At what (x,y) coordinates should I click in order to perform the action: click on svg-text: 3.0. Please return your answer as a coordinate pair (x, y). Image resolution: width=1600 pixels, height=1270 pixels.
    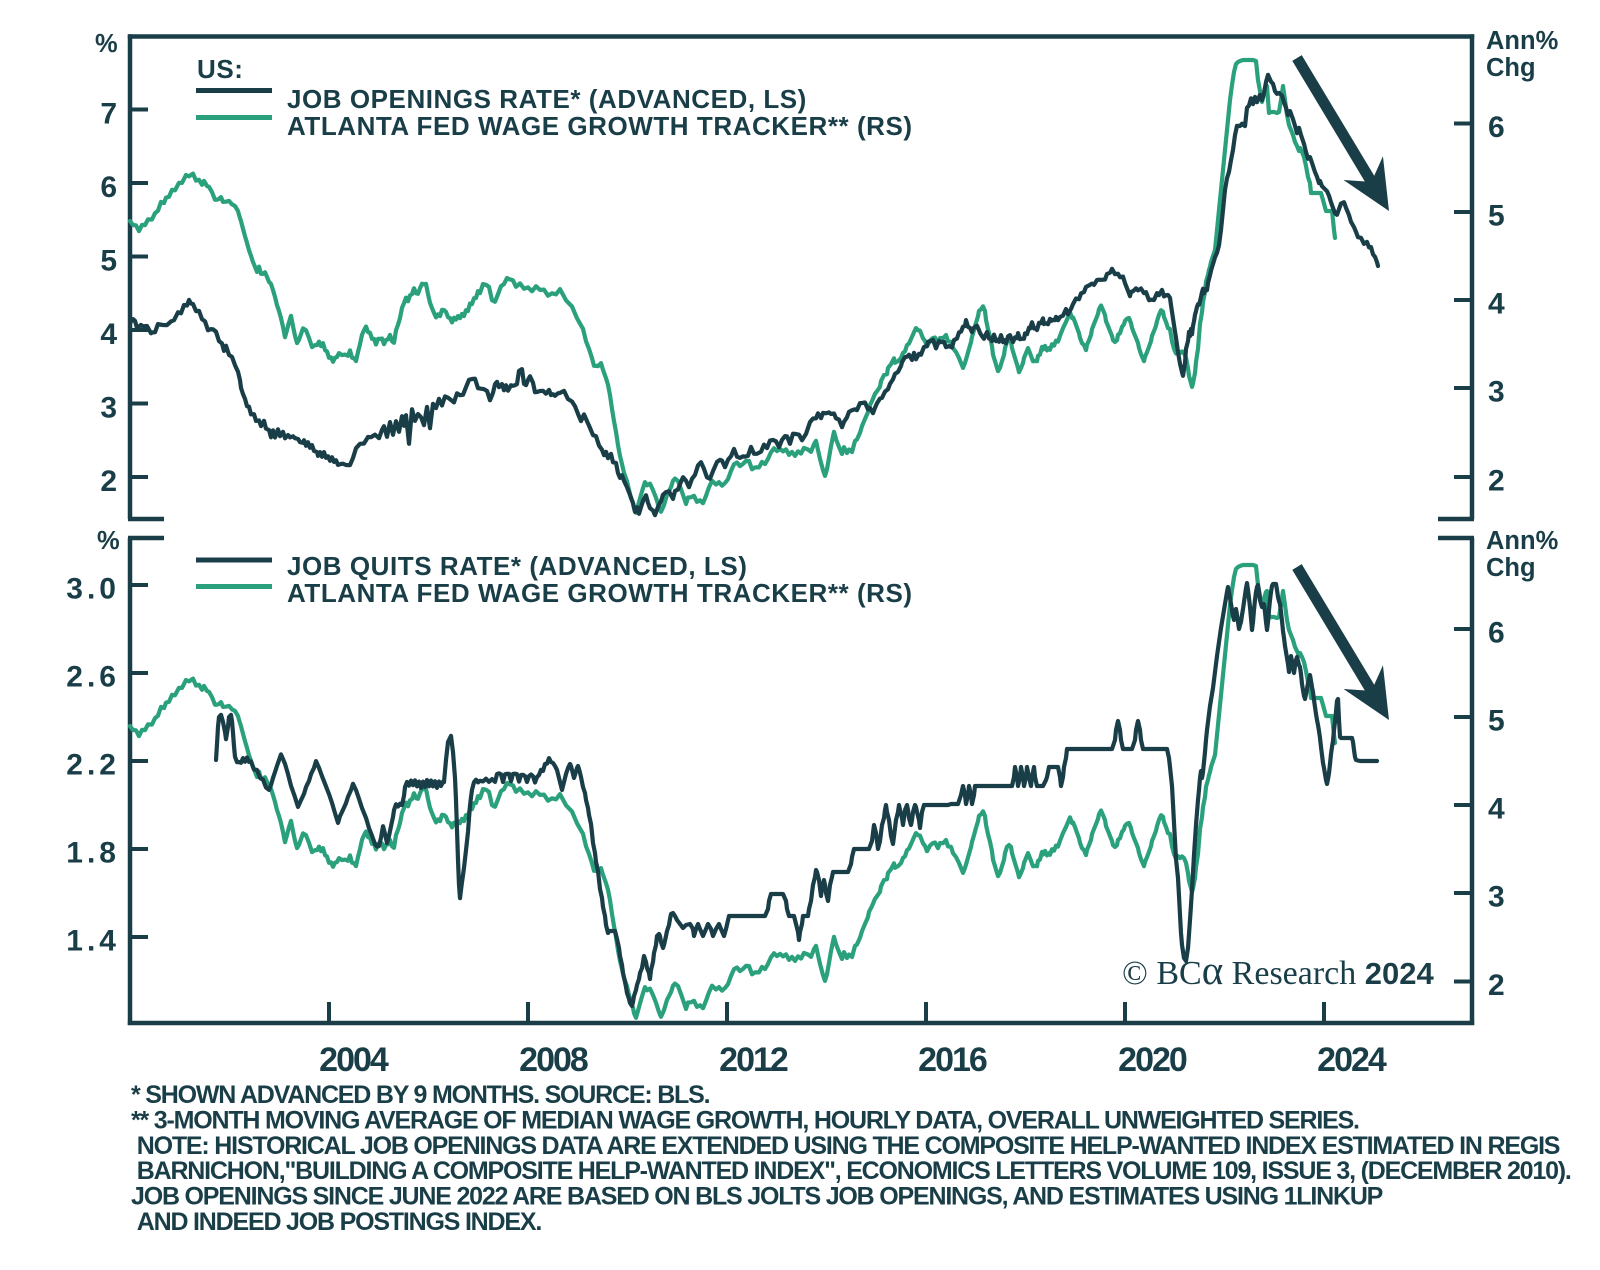
    Looking at the image, I should click on (93, 589).